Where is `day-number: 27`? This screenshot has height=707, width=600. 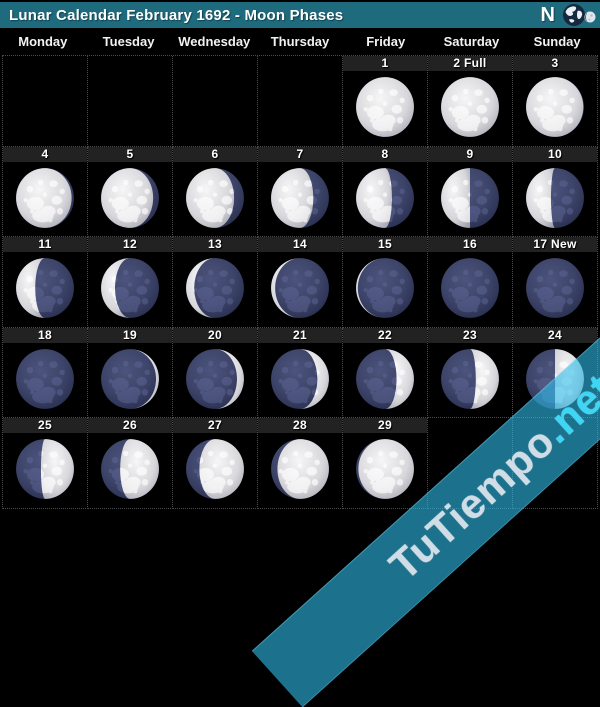 day-number: 27 is located at coordinates (215, 426).